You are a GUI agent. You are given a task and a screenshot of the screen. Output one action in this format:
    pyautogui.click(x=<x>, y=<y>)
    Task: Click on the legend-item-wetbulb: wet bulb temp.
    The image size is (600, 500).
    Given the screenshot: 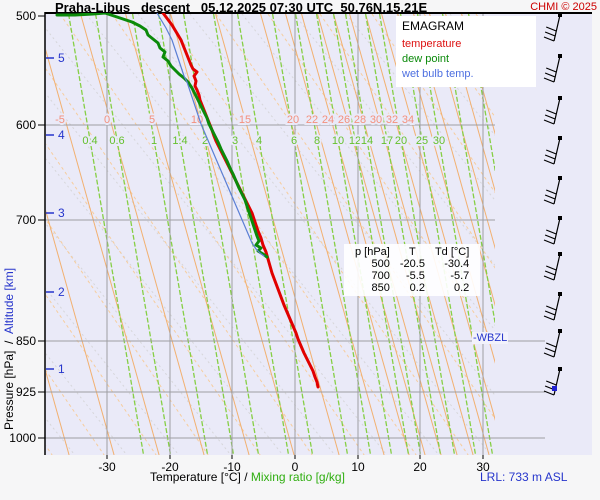 What is the action you would take?
    pyautogui.click(x=438, y=74)
    